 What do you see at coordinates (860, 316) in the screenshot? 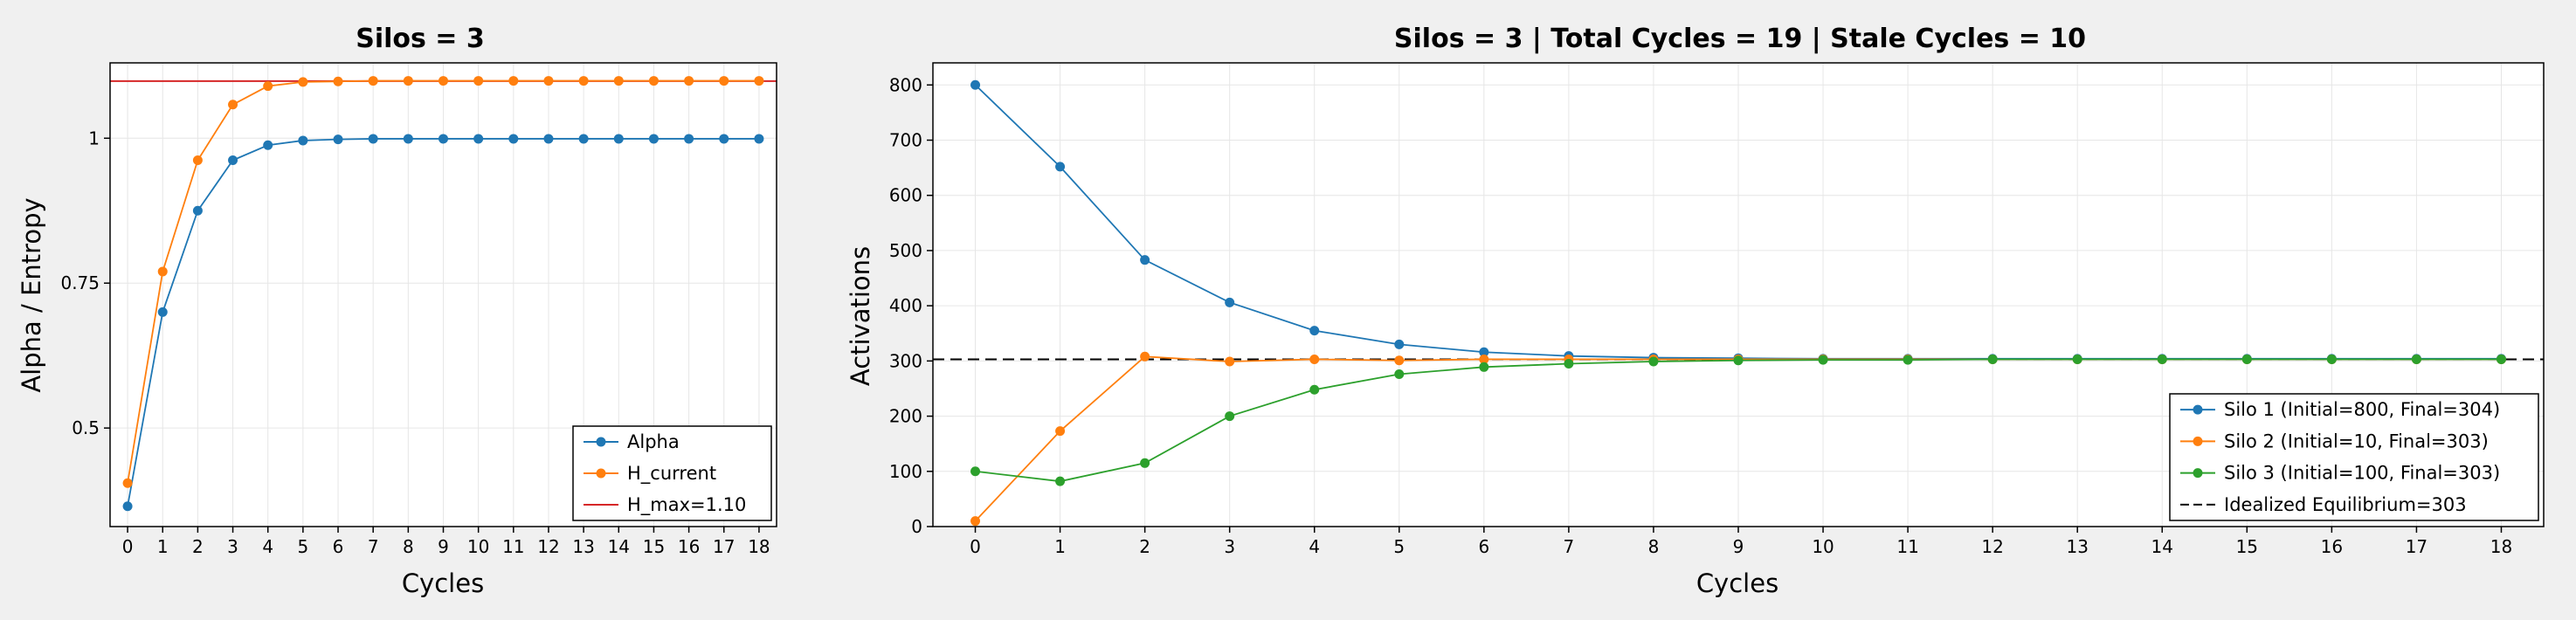
I see `activations-y-axis-label: Activations` at bounding box center [860, 316].